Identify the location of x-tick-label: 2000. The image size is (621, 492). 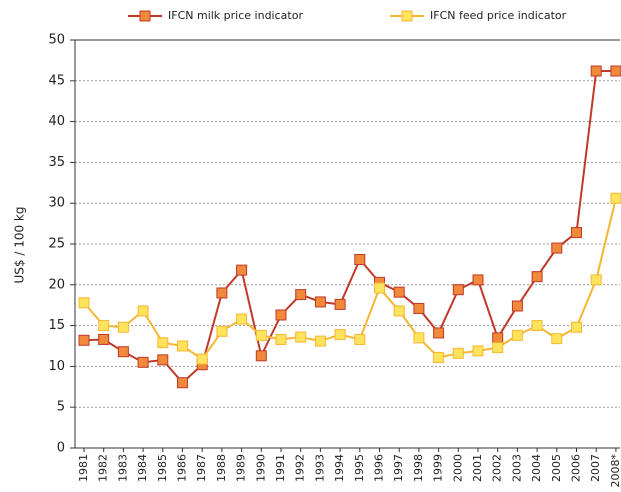
(457, 468).